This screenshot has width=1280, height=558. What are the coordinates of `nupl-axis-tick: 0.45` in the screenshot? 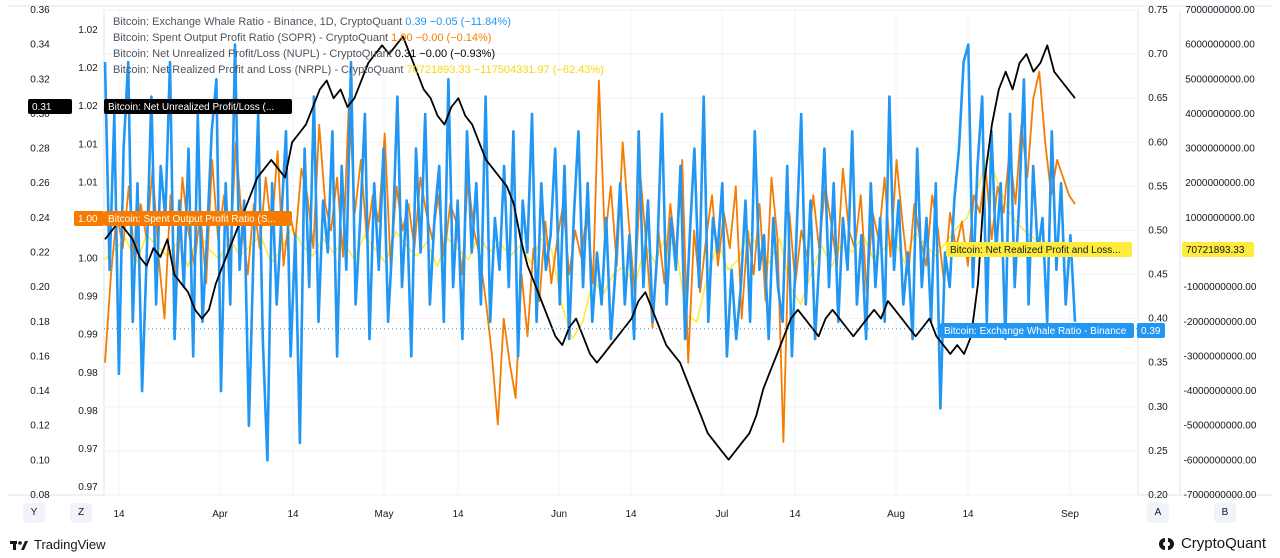 It's located at (1158, 275).